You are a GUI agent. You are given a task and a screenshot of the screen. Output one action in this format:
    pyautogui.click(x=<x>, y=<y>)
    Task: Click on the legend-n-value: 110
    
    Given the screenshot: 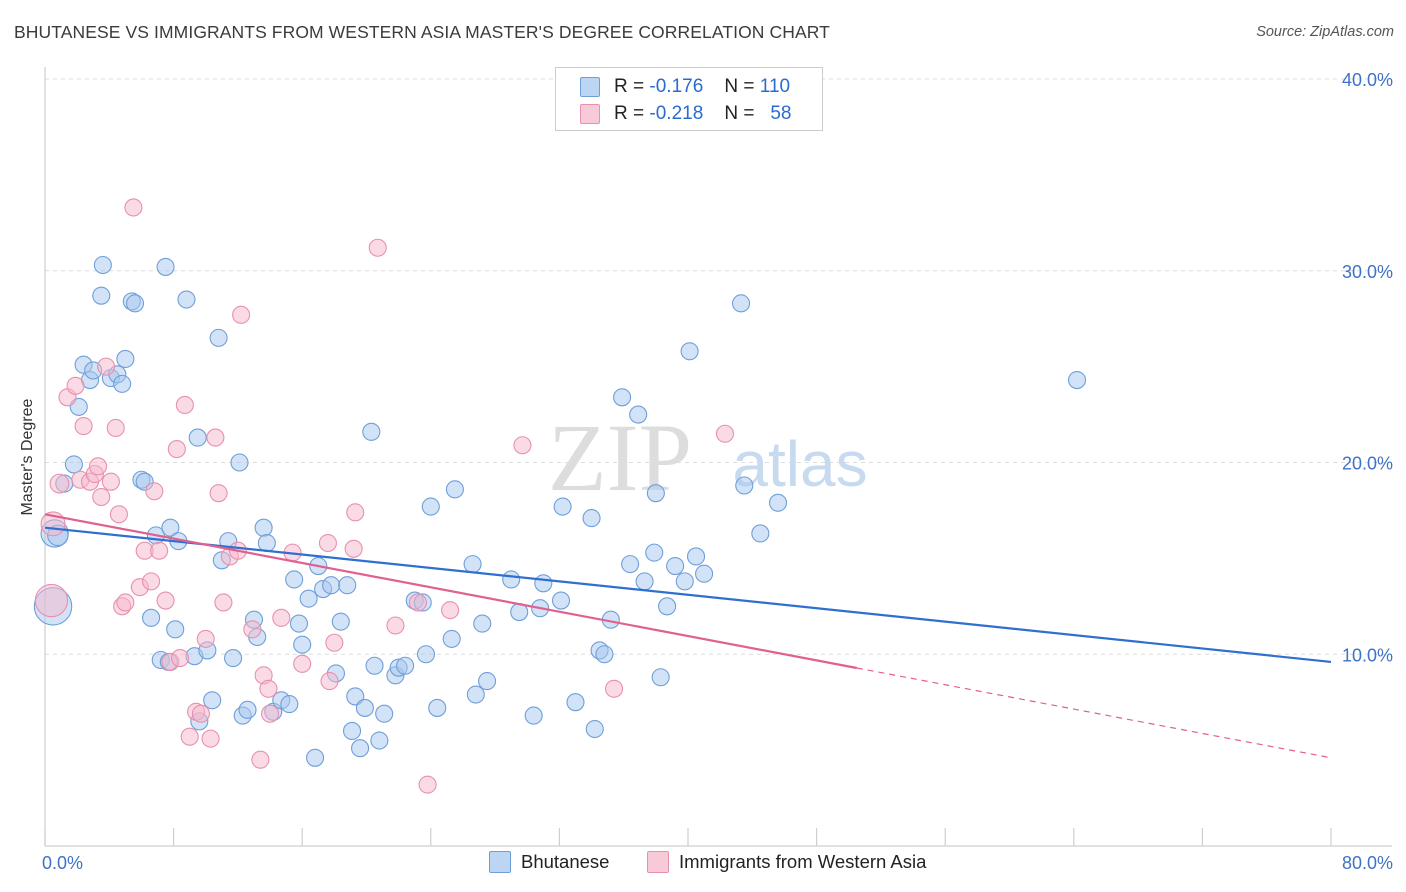 What is the action you would take?
    pyautogui.click(x=775, y=86)
    